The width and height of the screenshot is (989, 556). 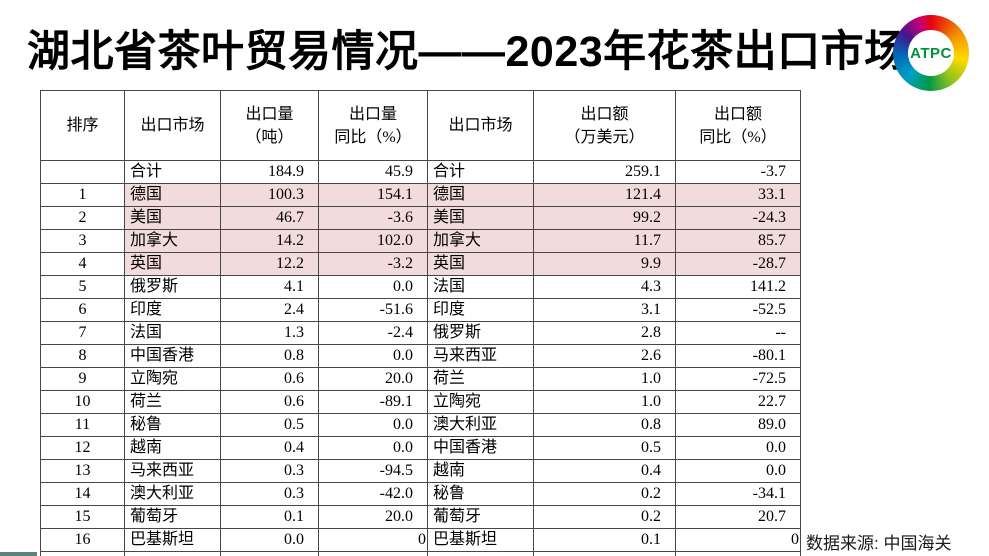 I want to click on table-cell: -89.1, so click(x=373, y=402).